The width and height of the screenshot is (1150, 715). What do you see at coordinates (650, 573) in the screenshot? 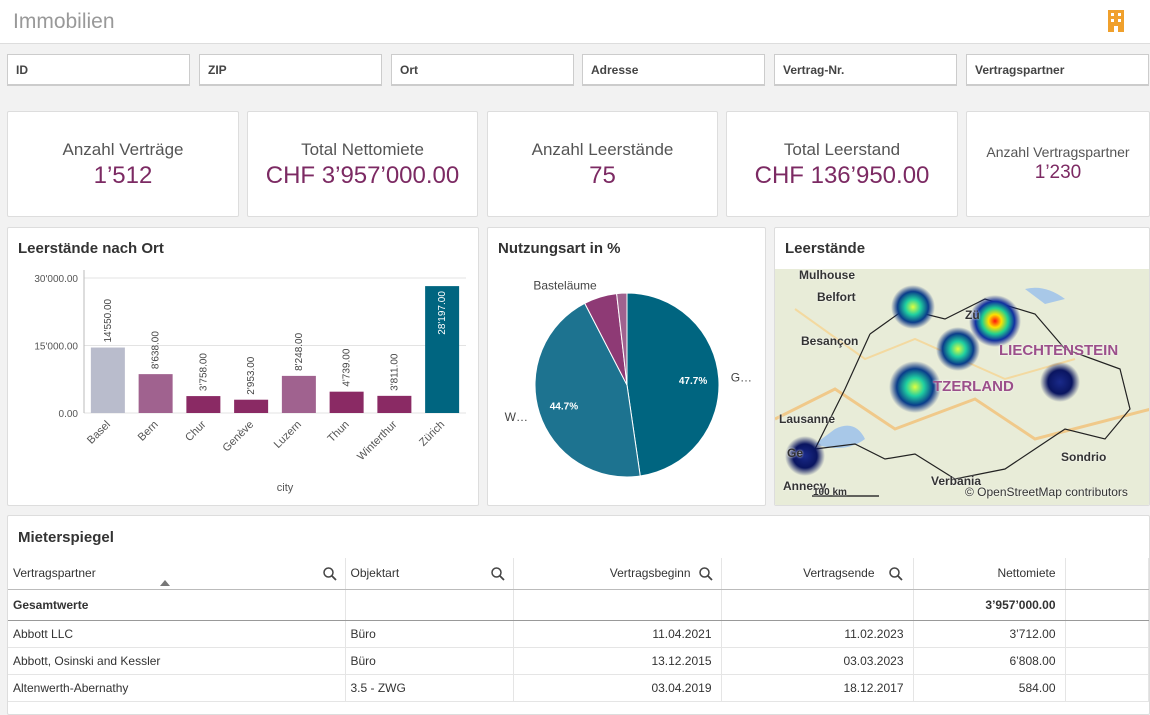
I see `column-label: Vertragsbeginn` at bounding box center [650, 573].